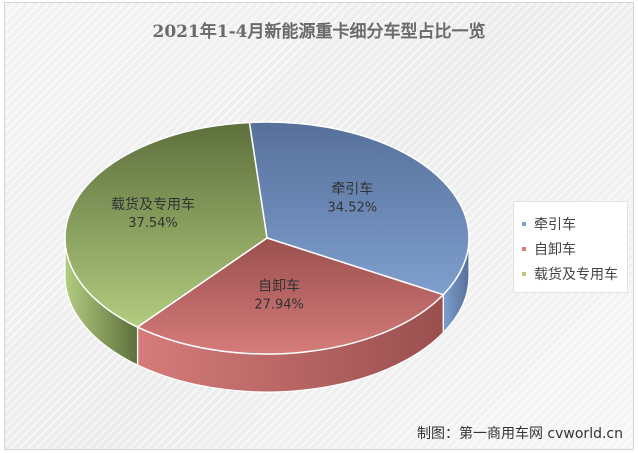 Image resolution: width=638 pixels, height=453 pixels. I want to click on footer-credit: 制图：第一商用车网 cvworld.cn, so click(519, 434).